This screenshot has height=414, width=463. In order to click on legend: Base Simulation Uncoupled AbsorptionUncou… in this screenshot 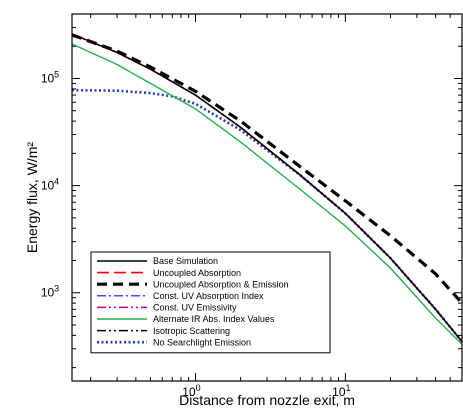, I will do `click(210, 302)`.